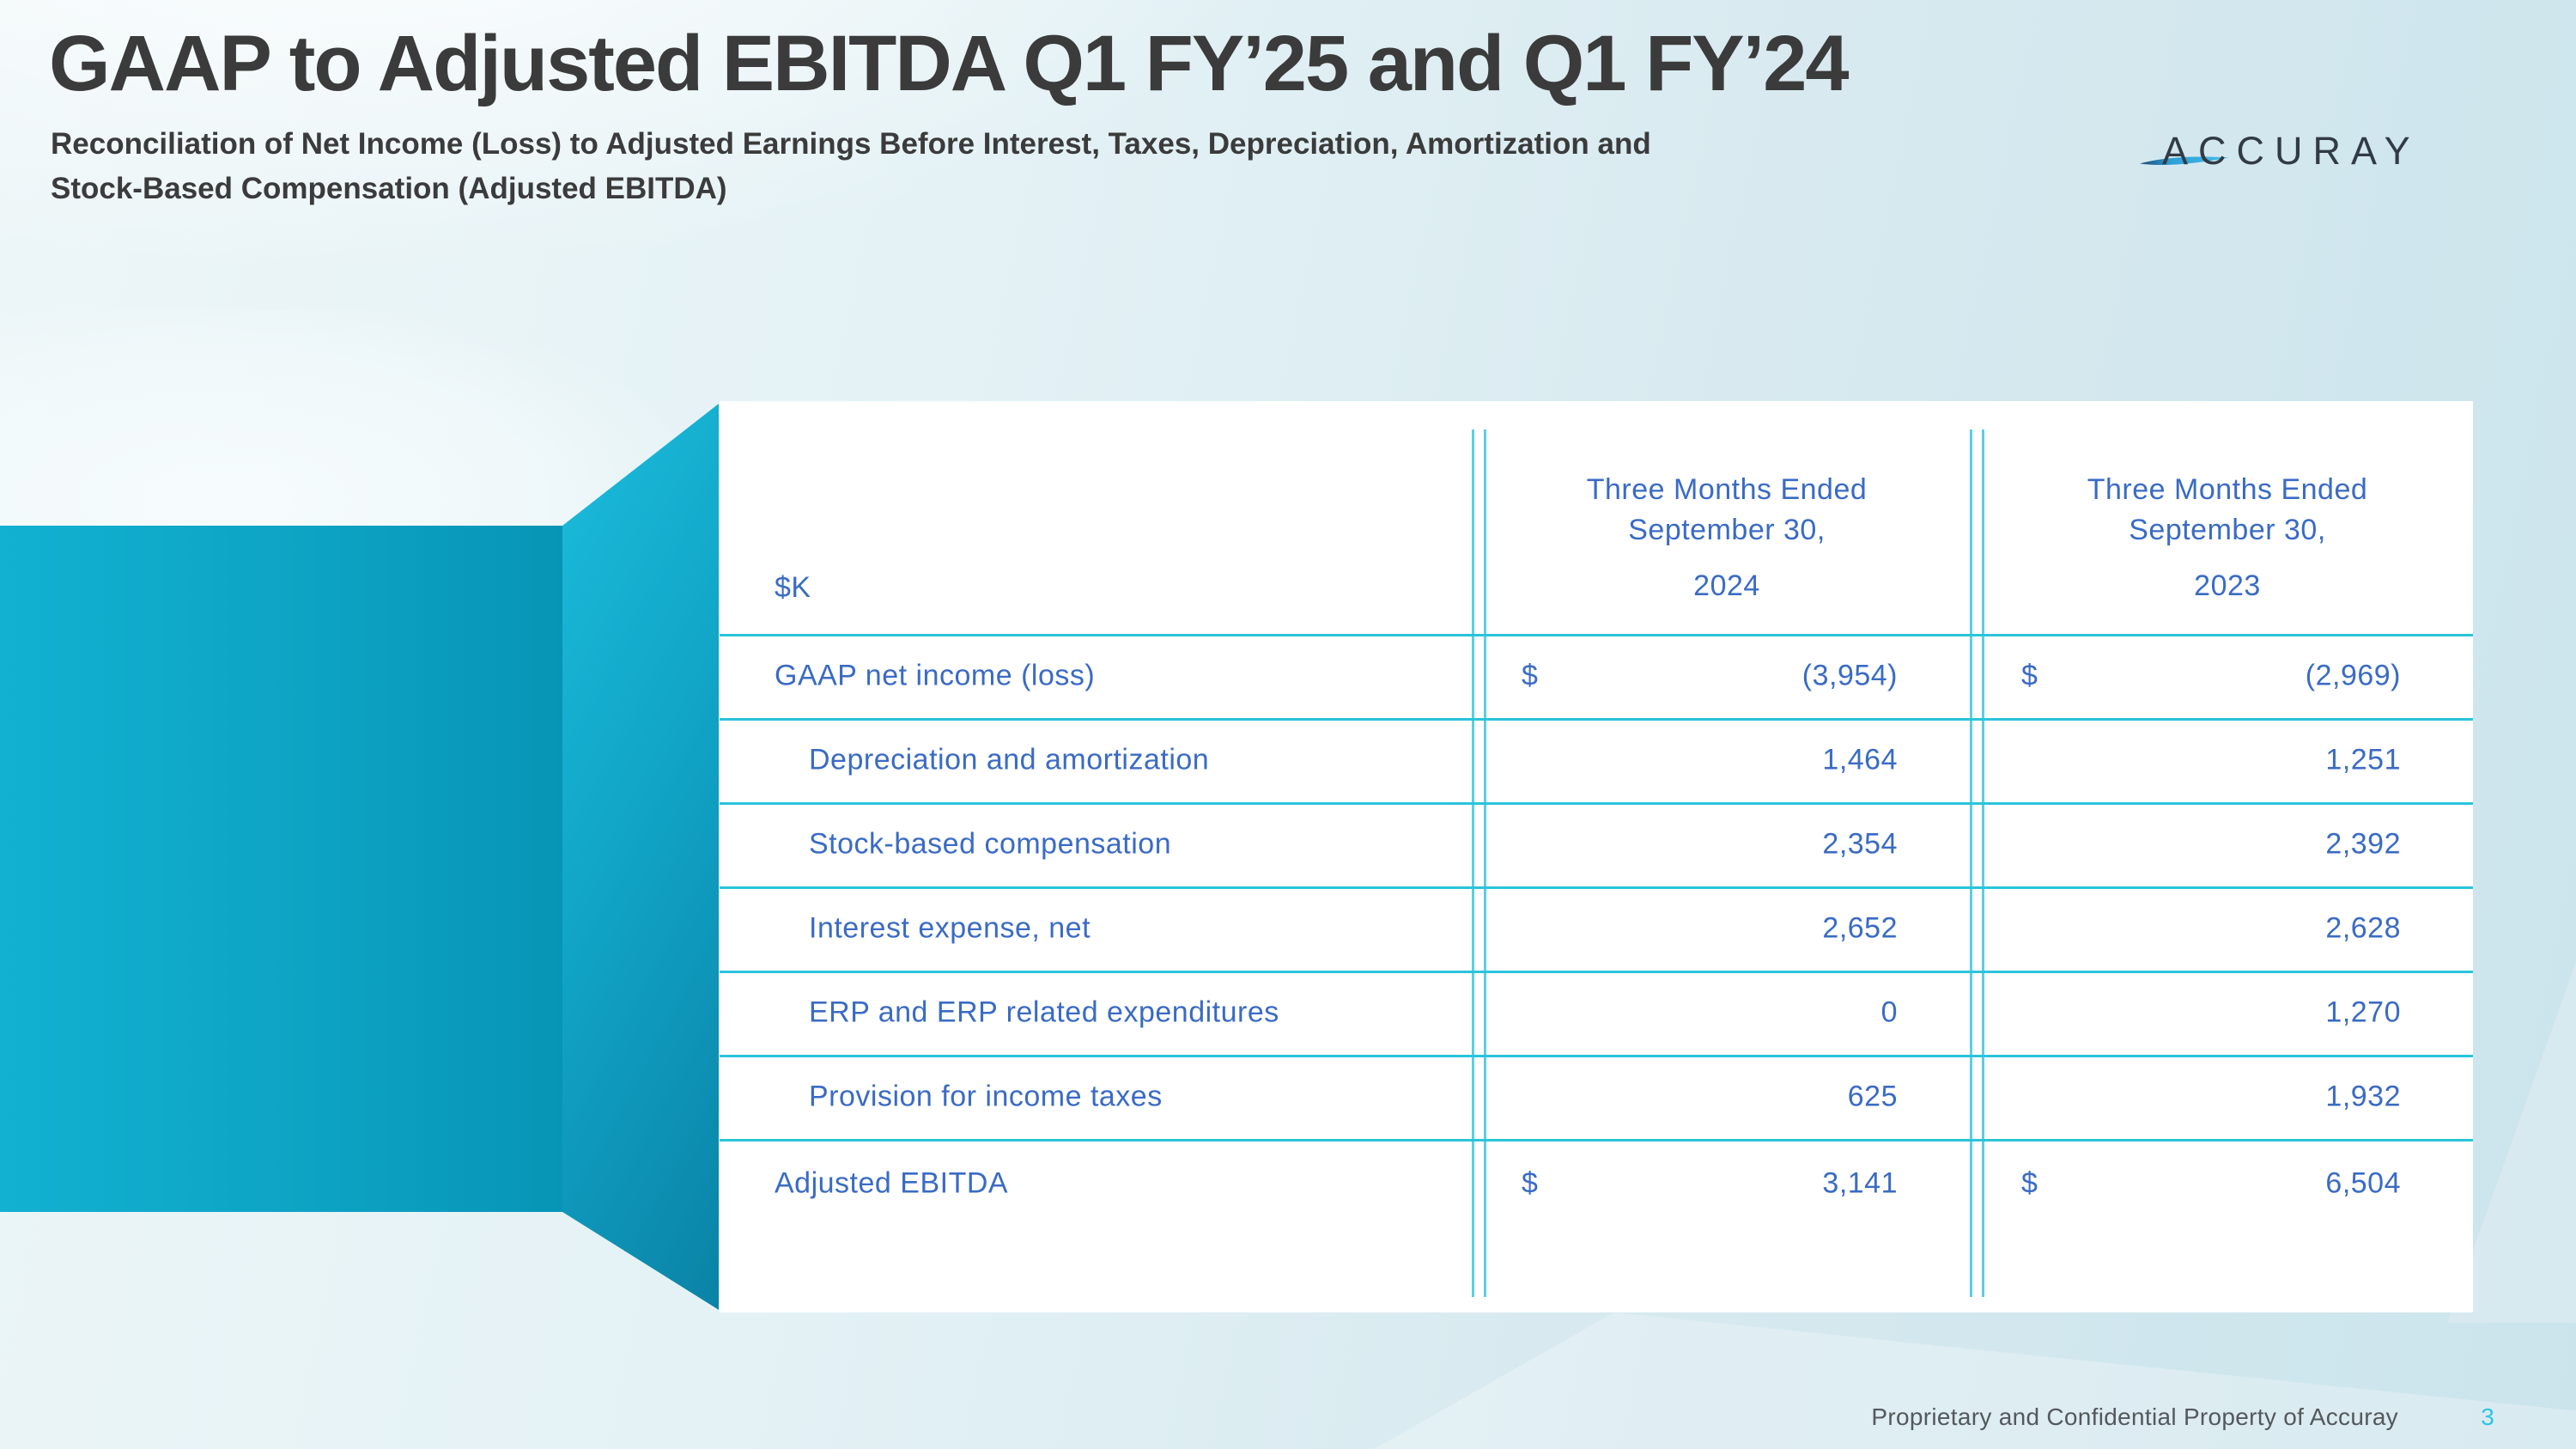  I want to click on column-header-2023-year: 2023, so click(2228, 585).